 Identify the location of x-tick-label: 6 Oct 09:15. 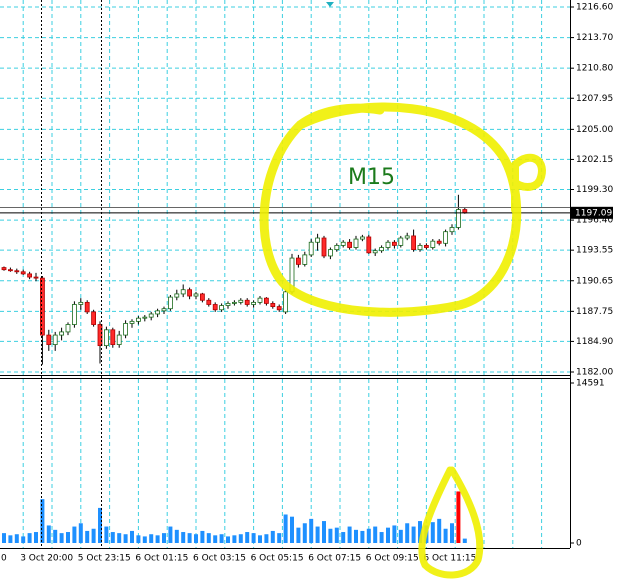
(392, 559).